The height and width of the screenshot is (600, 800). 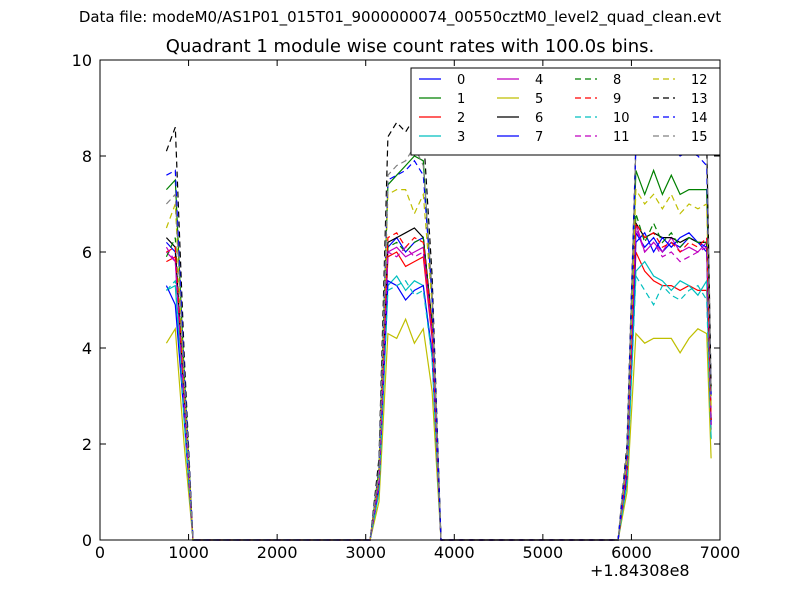 I want to click on legend-label-4: 4, so click(x=539, y=80).